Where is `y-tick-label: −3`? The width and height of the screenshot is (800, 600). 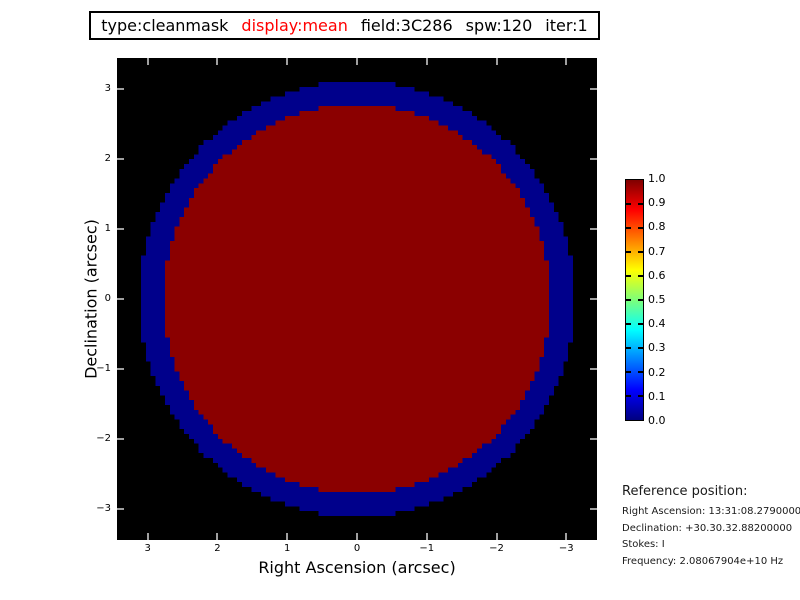
y-tick-label: −3 is located at coordinates (103, 508).